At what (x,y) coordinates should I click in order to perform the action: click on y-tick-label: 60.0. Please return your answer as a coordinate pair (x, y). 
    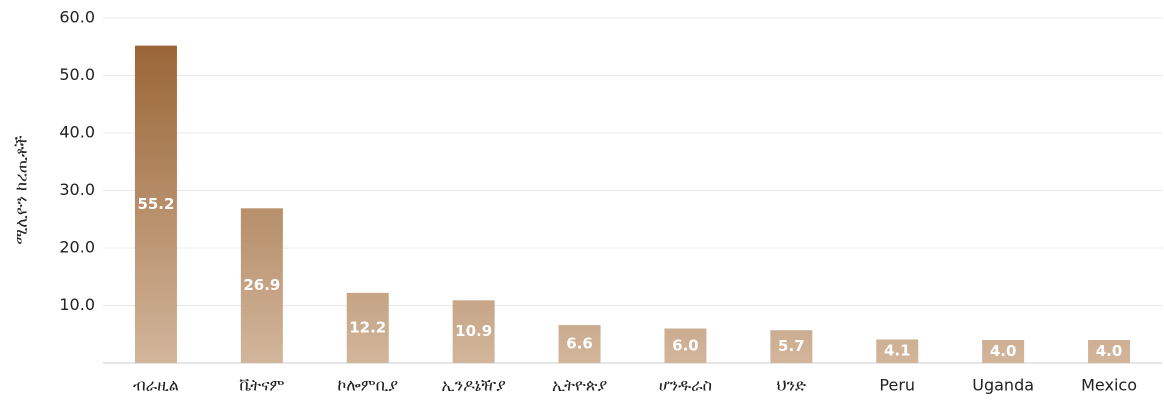
    Looking at the image, I should click on (77, 17).